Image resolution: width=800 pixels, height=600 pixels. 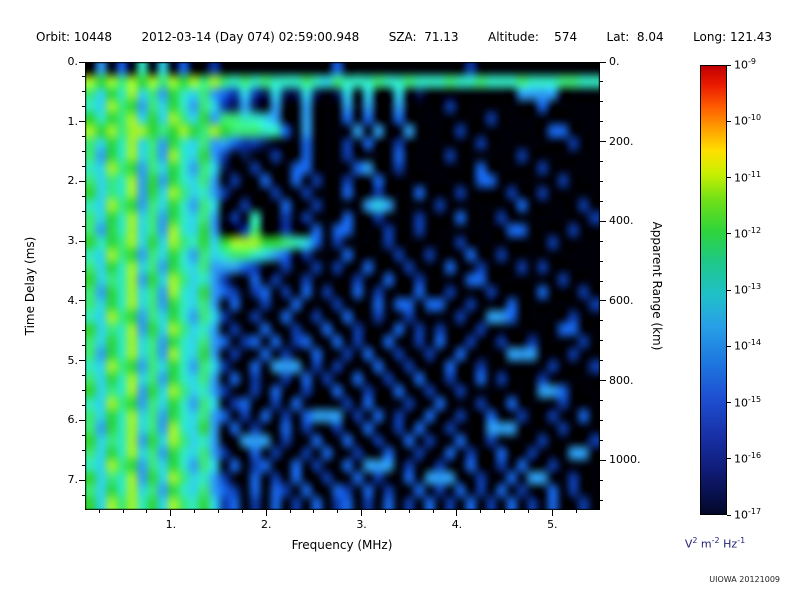 I want to click on y-tick-label: 5., so click(x=73, y=360).